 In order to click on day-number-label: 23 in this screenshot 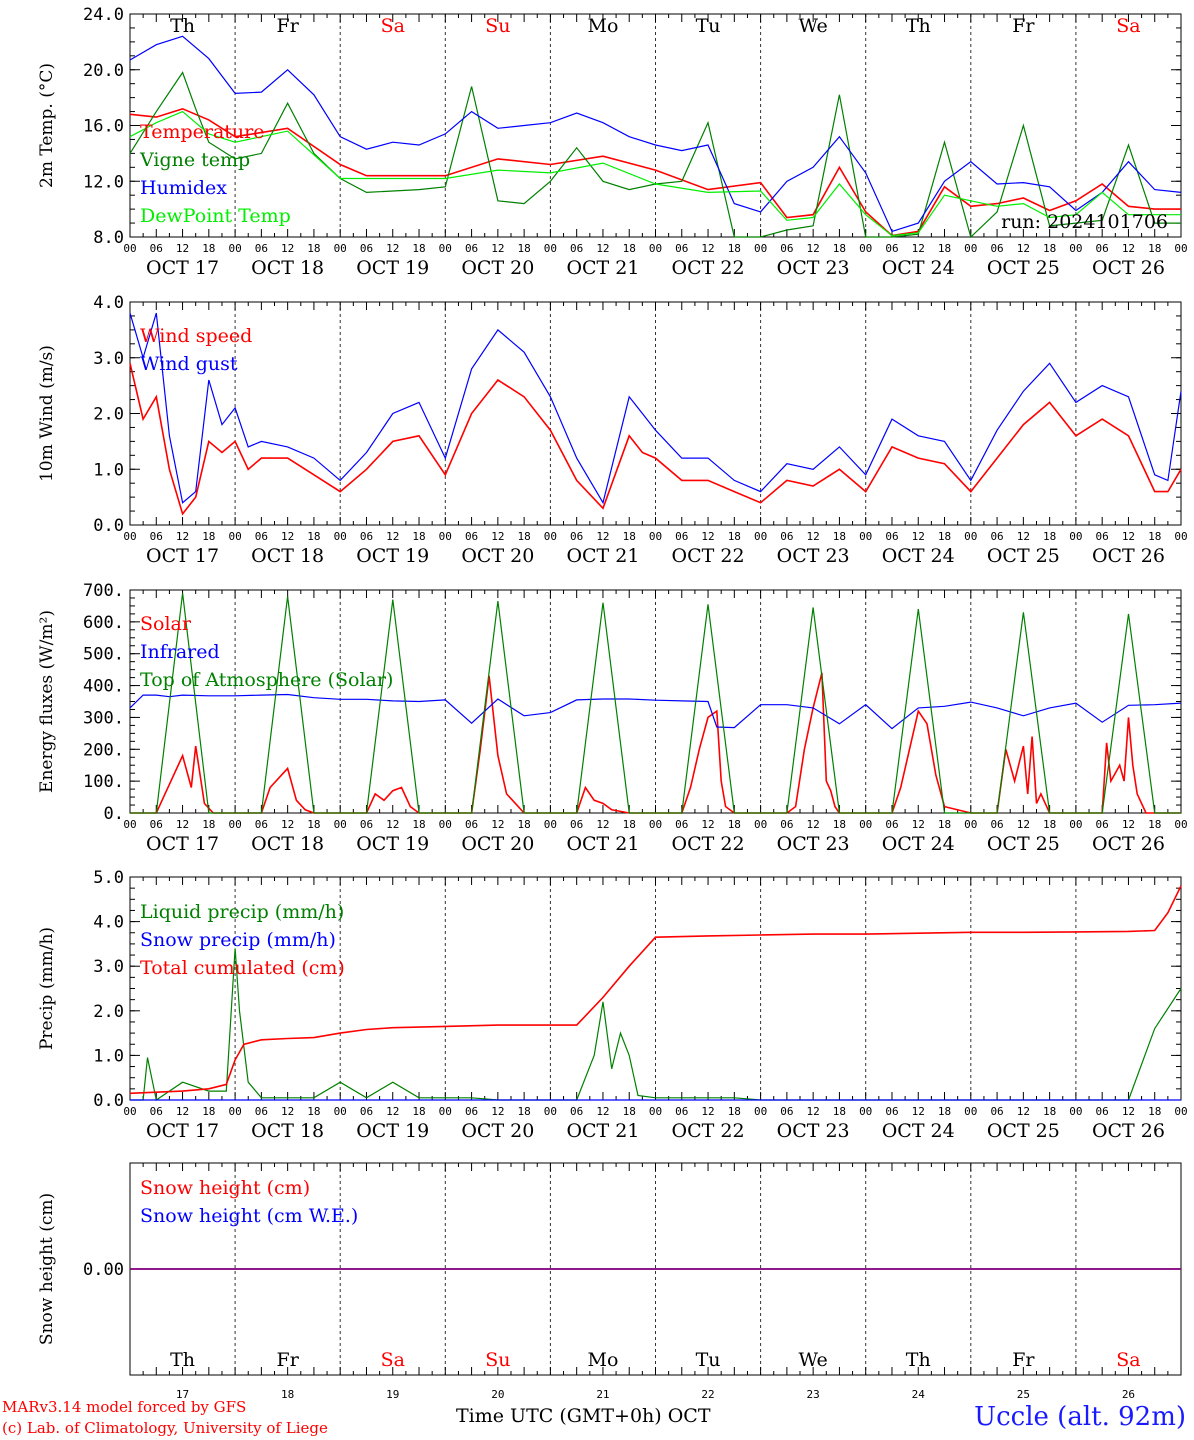, I will do `click(813, 1394)`.